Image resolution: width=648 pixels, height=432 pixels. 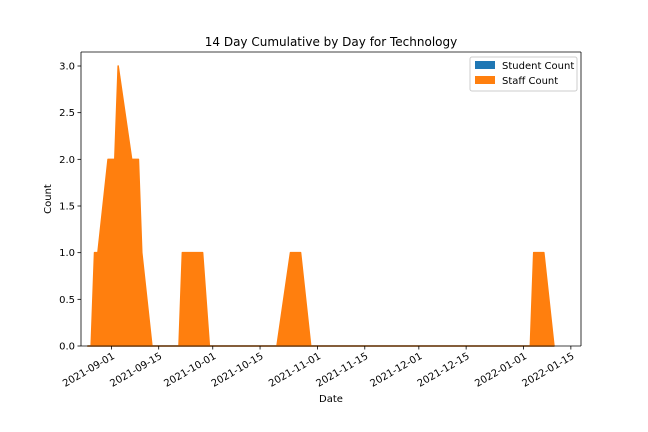 I want to click on x-tick-label: 2021-12-01, so click(x=397, y=370).